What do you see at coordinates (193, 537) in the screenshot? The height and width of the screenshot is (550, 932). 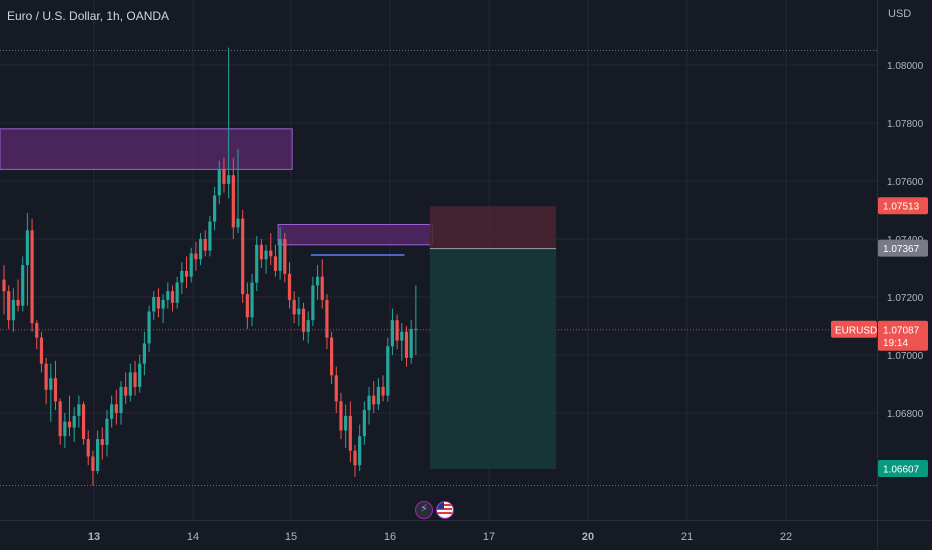 I see `time-tick-label: 14` at bounding box center [193, 537].